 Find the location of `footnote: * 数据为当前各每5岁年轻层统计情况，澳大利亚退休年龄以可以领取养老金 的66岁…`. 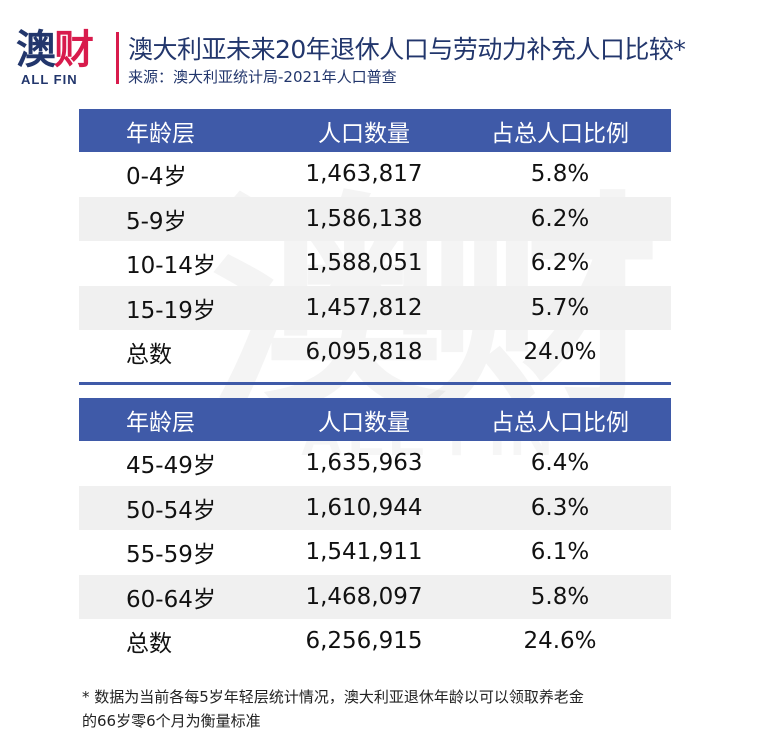

footnote: * 数据为当前各每5岁年轻层统计情况，澳大利亚退休年龄以可以领取养老金 的66岁… is located at coordinates (417, 709).